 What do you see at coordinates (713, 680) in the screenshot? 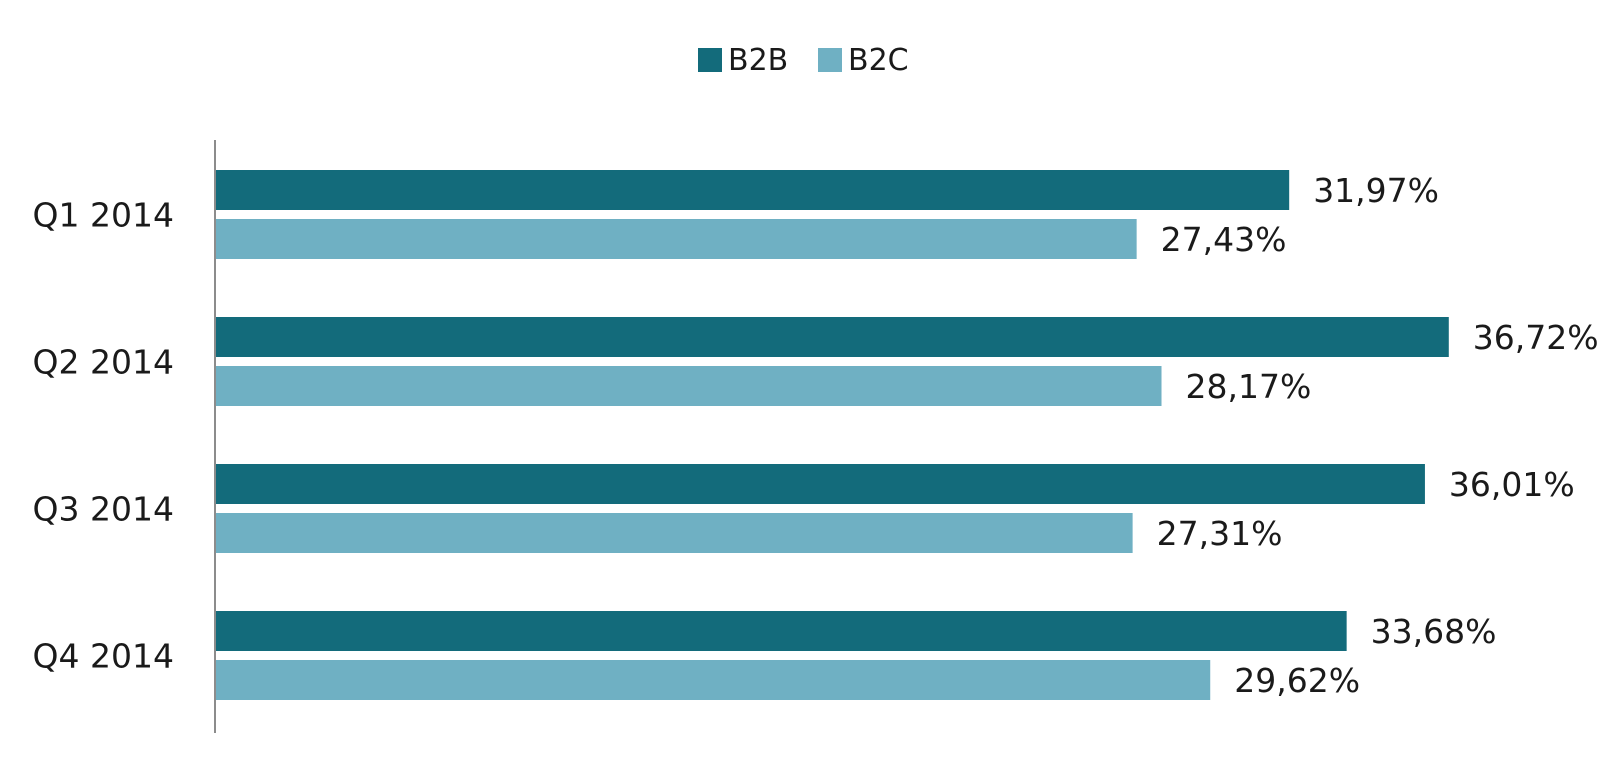
I see `bar-b2c-q4-2014` at bounding box center [713, 680].